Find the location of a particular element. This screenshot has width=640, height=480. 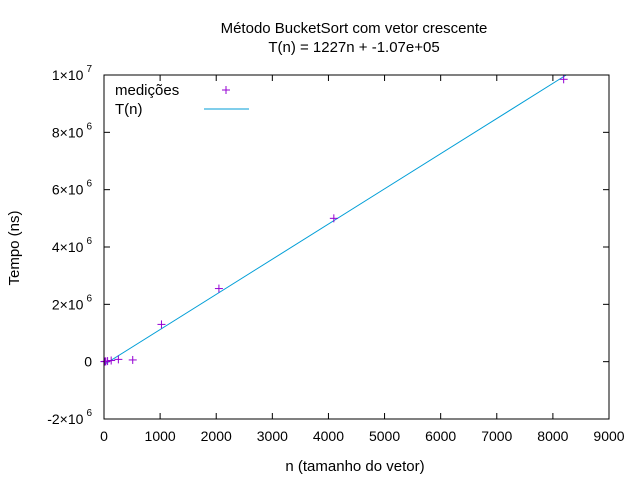

legend-label-fit: T(n) is located at coordinates (129, 109).